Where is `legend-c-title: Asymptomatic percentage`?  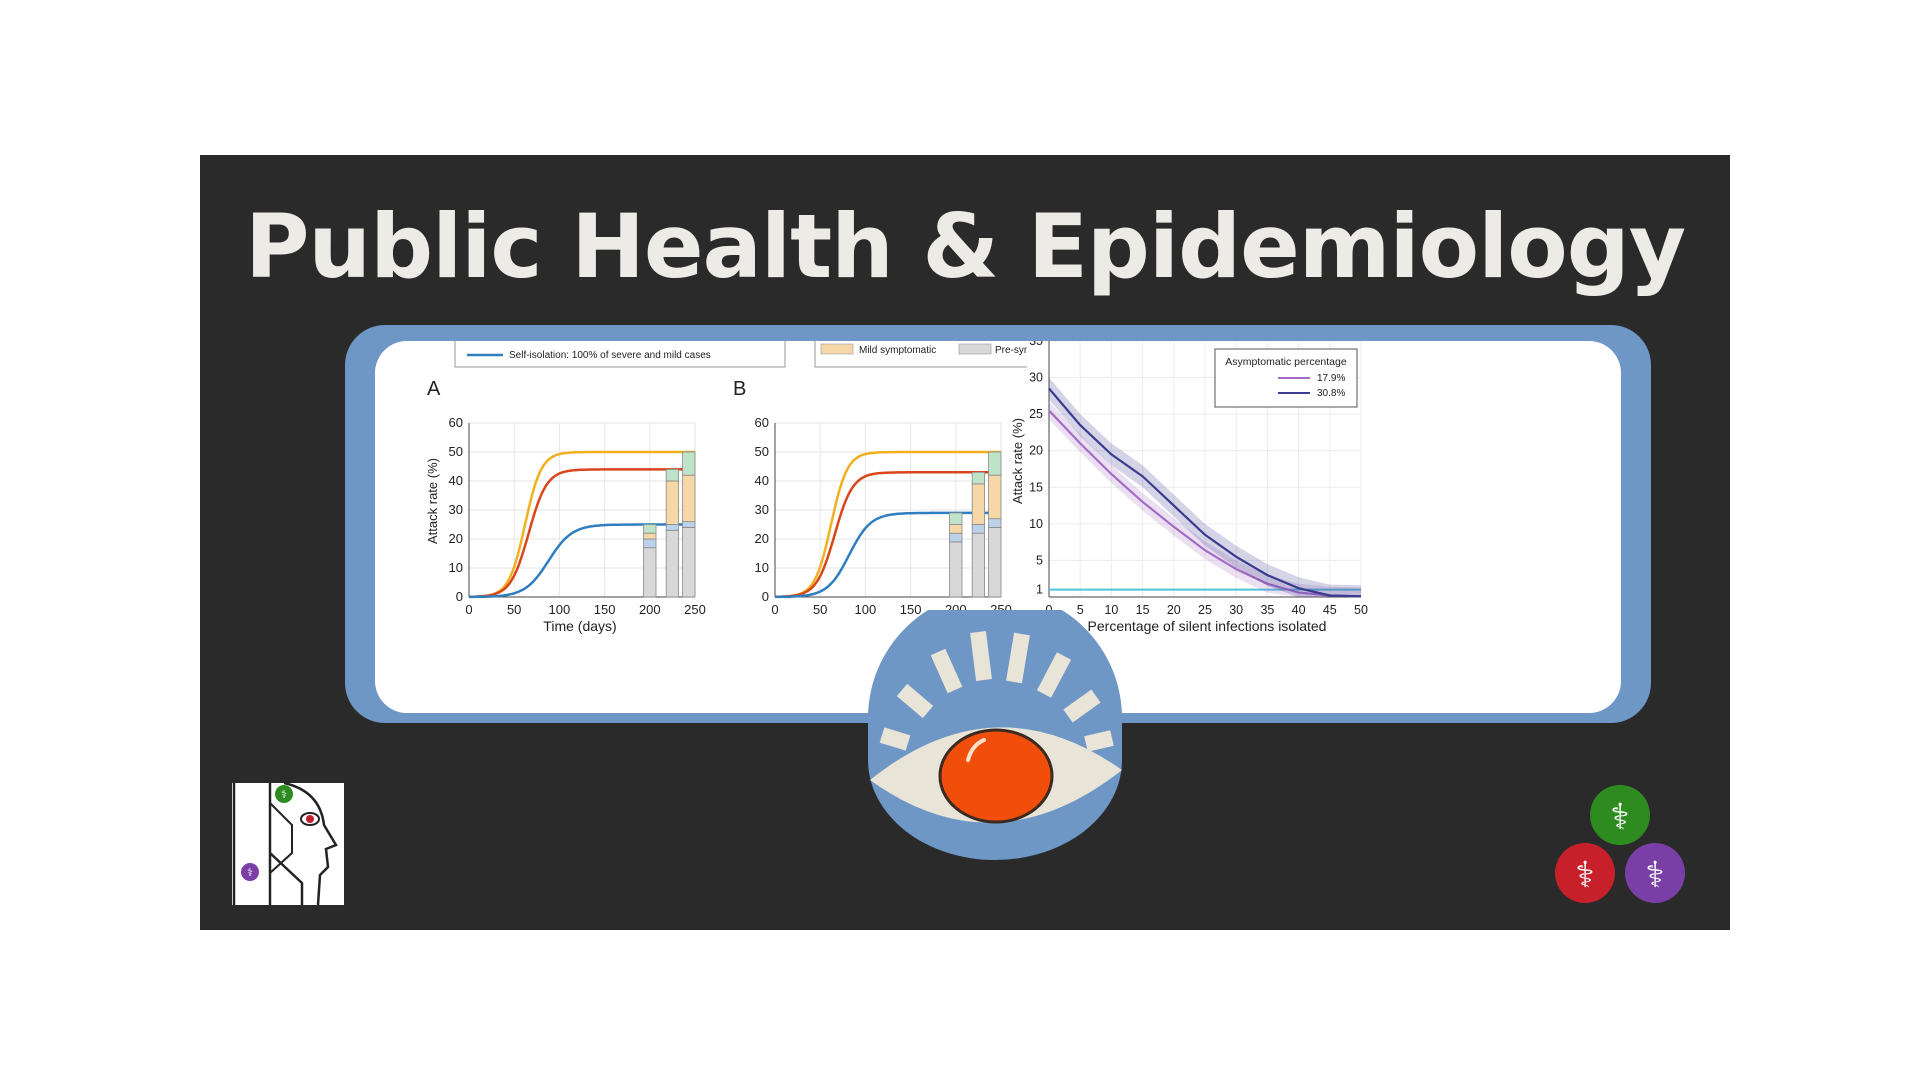 legend-c-title: Asymptomatic percentage is located at coordinates (1286, 362).